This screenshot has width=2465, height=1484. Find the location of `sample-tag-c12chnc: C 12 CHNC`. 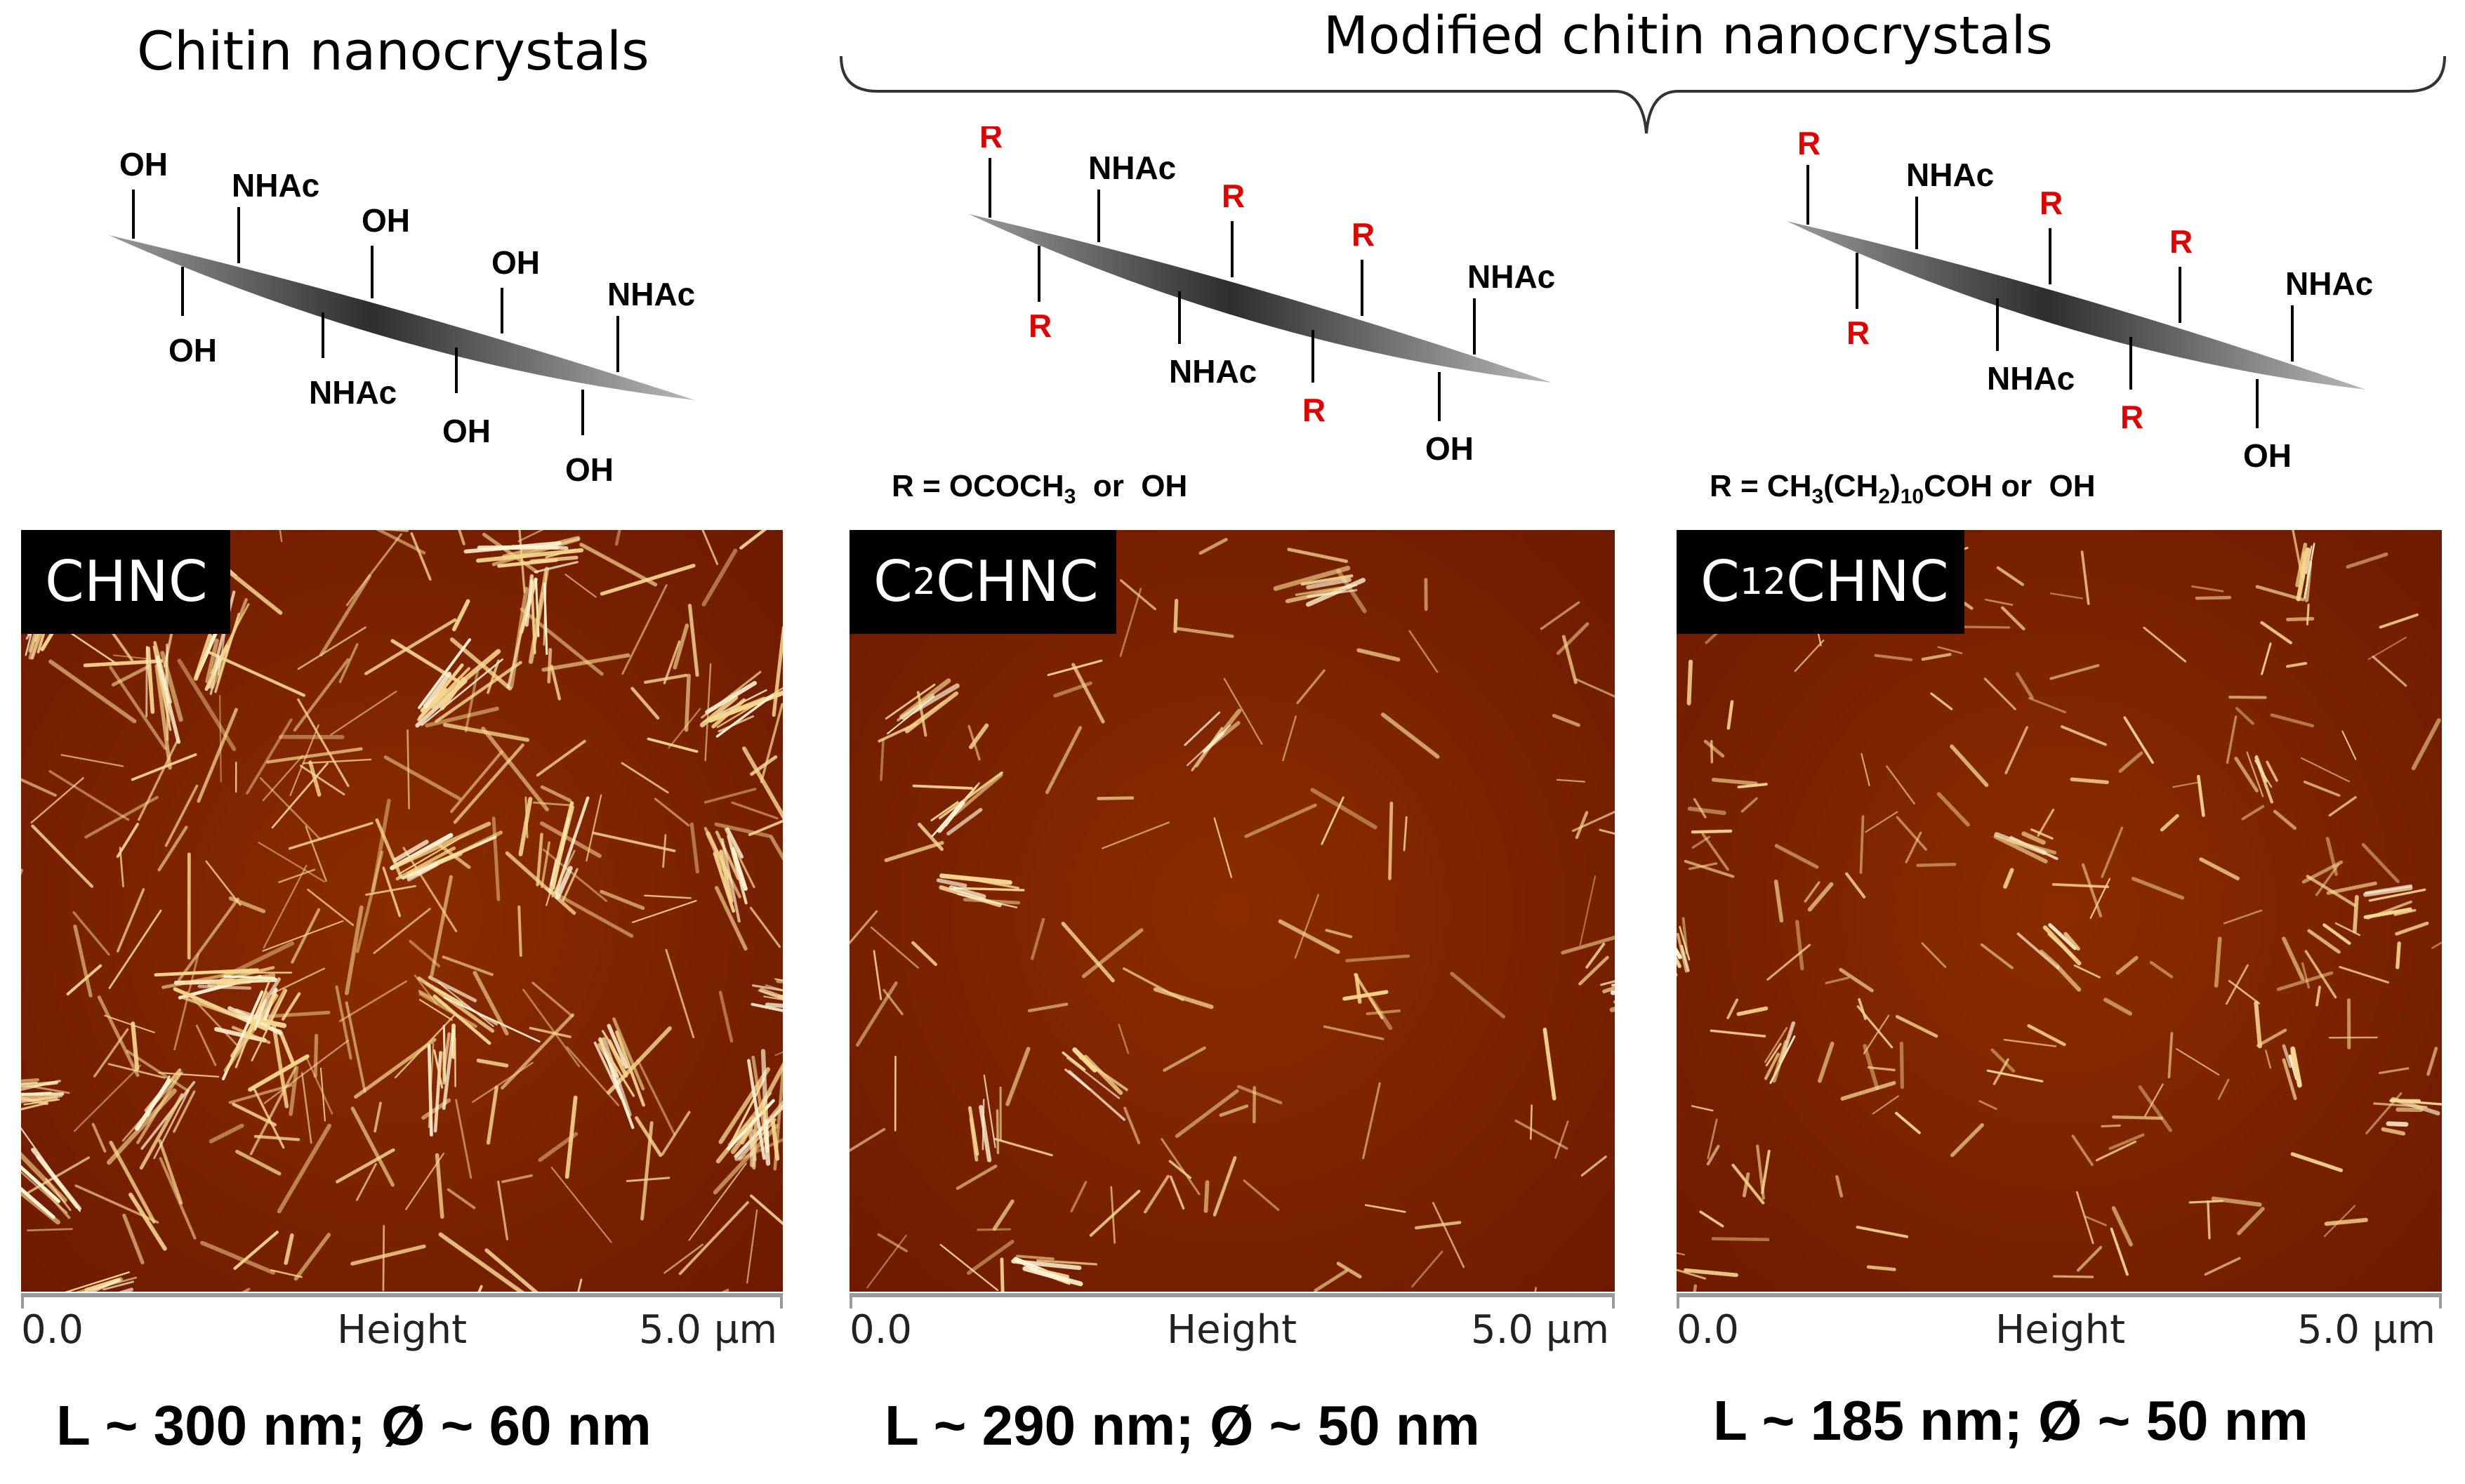

sample-tag-c12chnc: C 12 CHNC is located at coordinates (1820, 582).